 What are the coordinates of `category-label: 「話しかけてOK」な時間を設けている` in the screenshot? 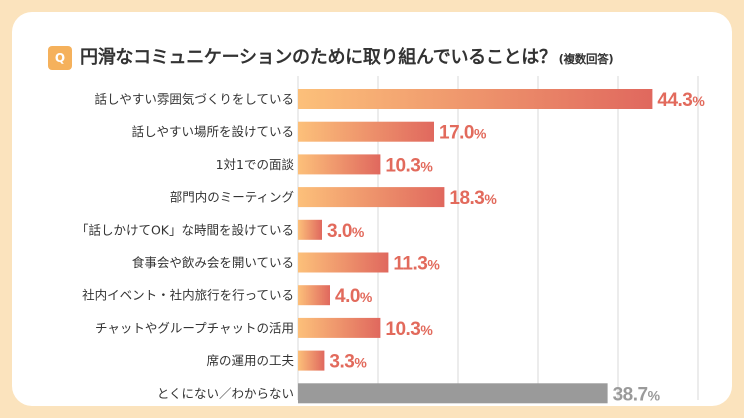 It's located at (185, 229).